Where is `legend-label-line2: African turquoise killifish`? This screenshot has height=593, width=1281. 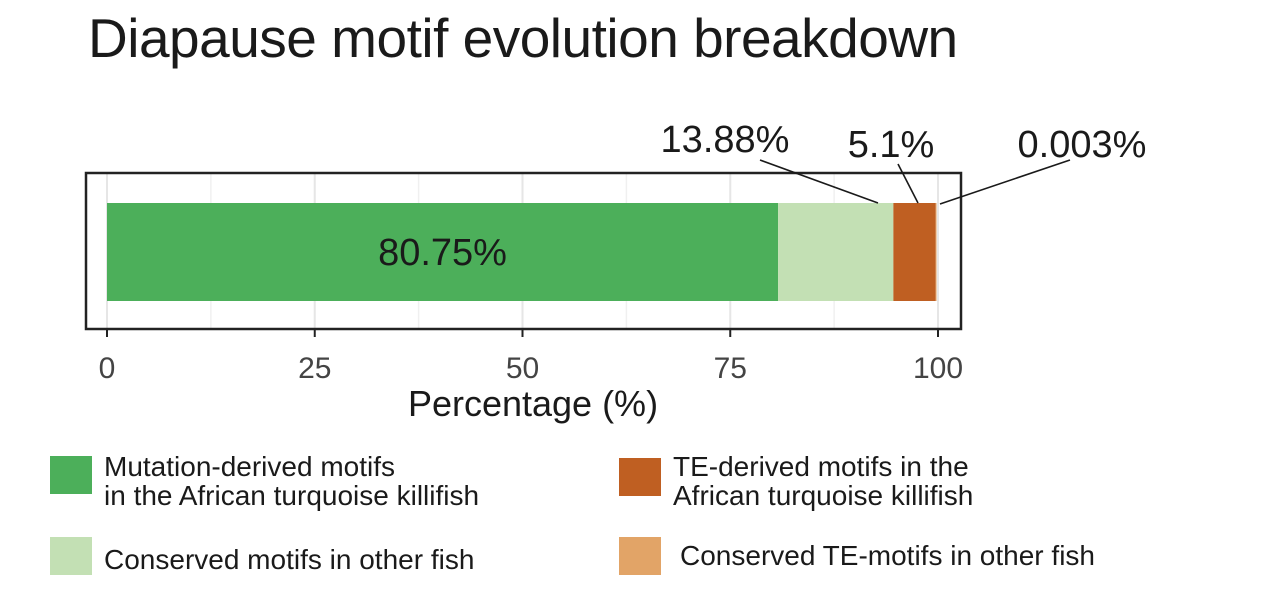 legend-label-line2: African turquoise killifish is located at coordinates (823, 495).